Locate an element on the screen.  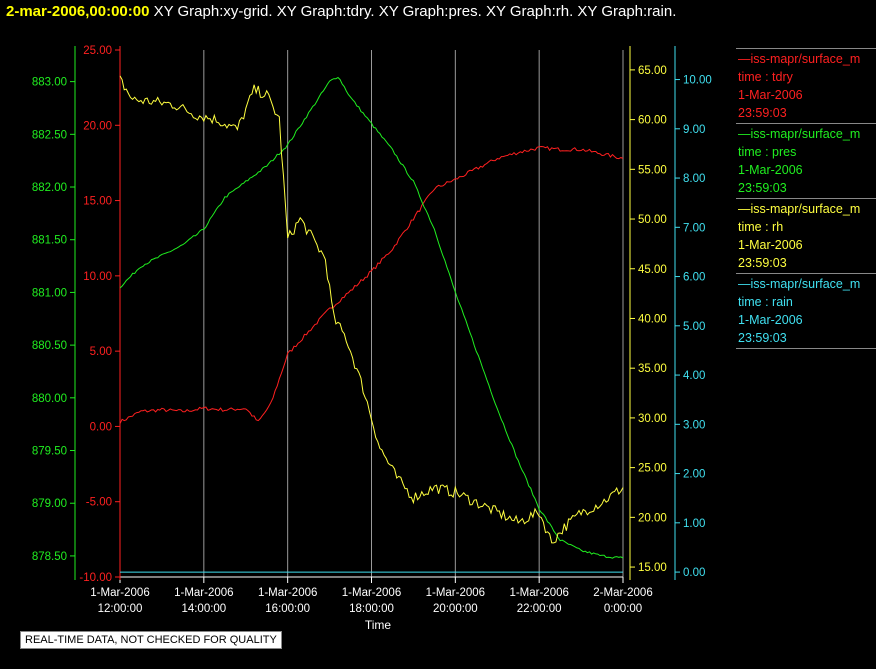
rain-tick-label: 6.00 is located at coordinates (694, 278).